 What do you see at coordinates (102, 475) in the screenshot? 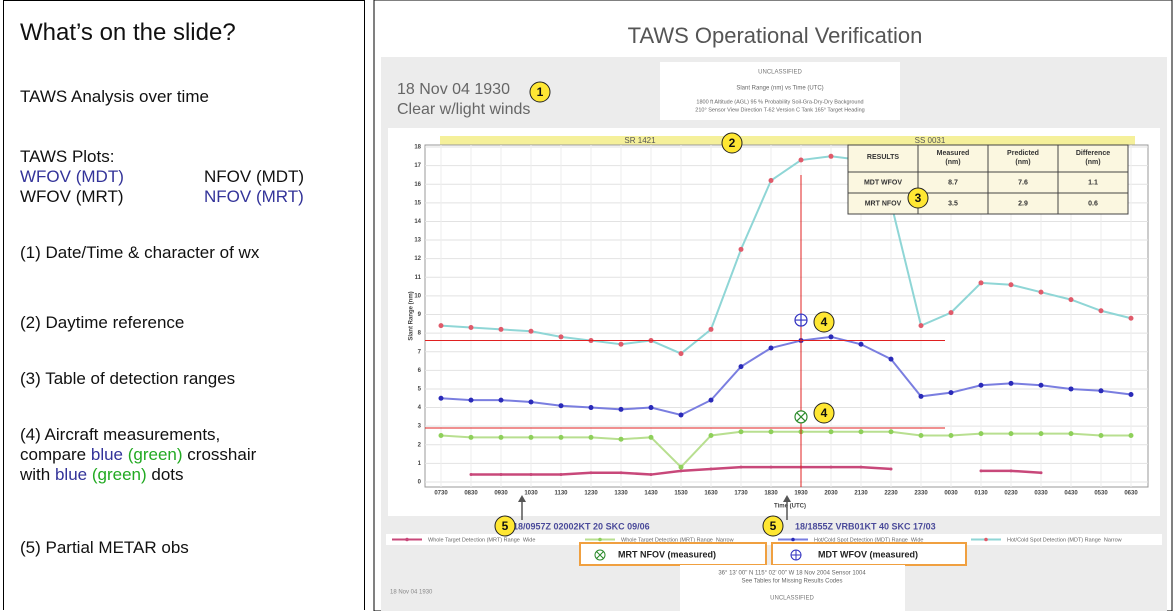
I see `item: with blue (green) dots` at bounding box center [102, 475].